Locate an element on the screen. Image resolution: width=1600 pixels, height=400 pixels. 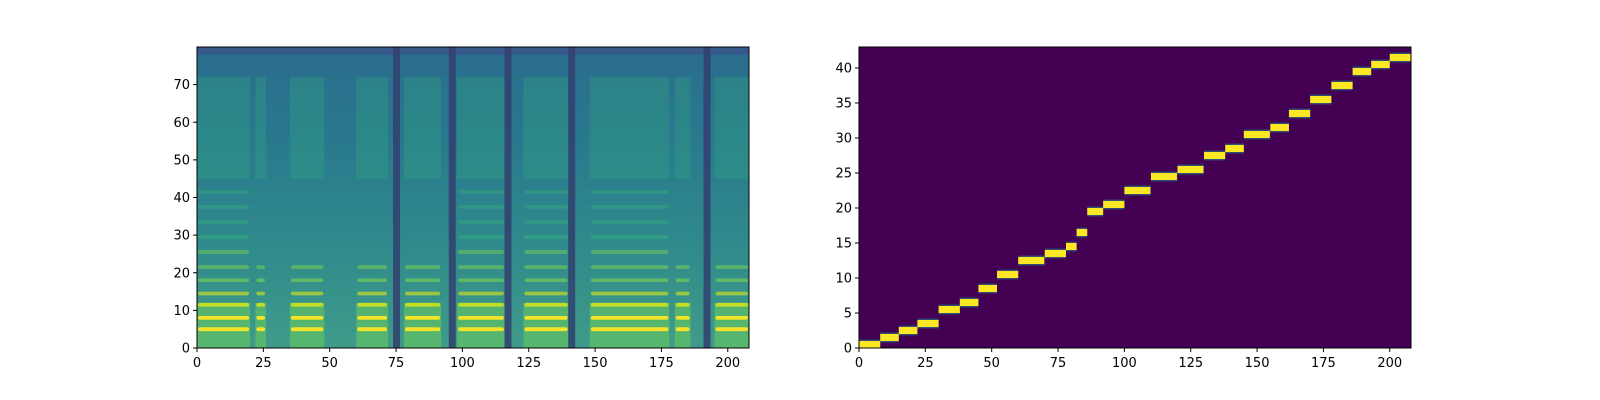
spectrogram-y-tick-label: 50 is located at coordinates (181, 160).